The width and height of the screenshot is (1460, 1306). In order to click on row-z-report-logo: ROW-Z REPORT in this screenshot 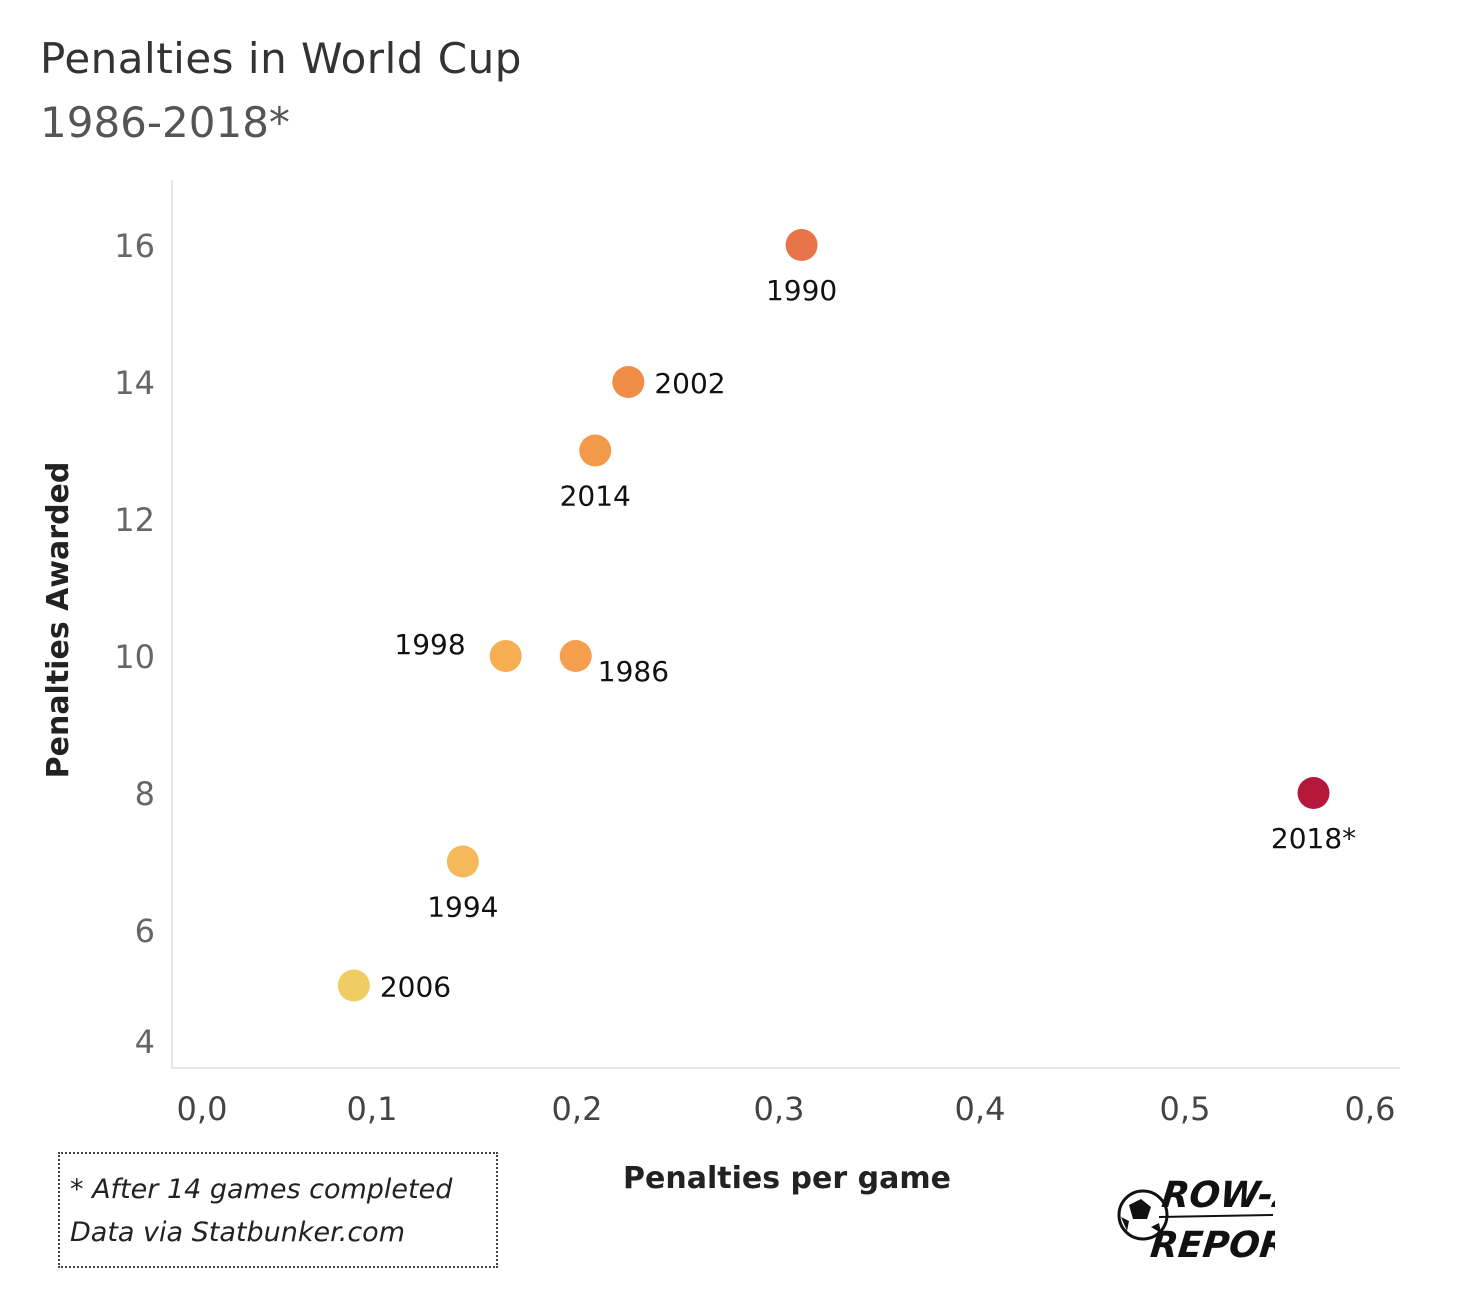, I will do `click(1196, 1219)`.